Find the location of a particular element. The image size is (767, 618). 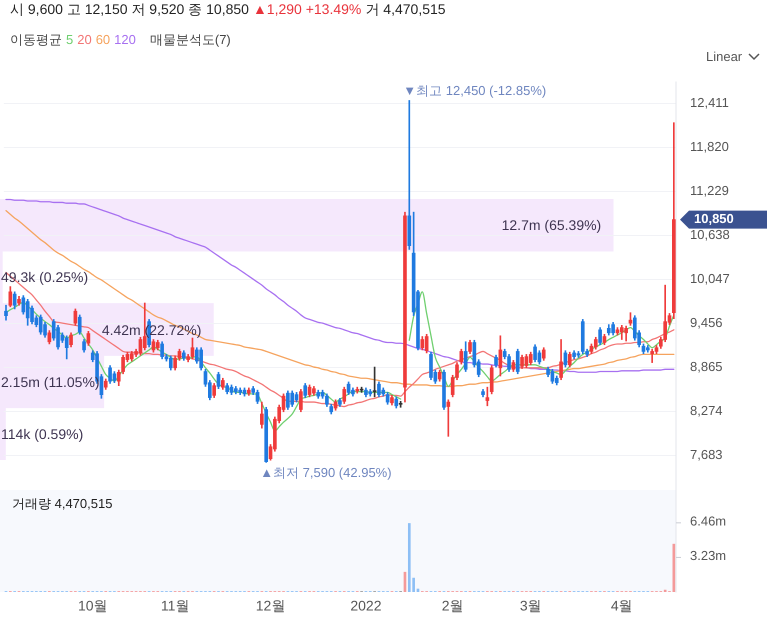

text: 60 is located at coordinates (103, 39).